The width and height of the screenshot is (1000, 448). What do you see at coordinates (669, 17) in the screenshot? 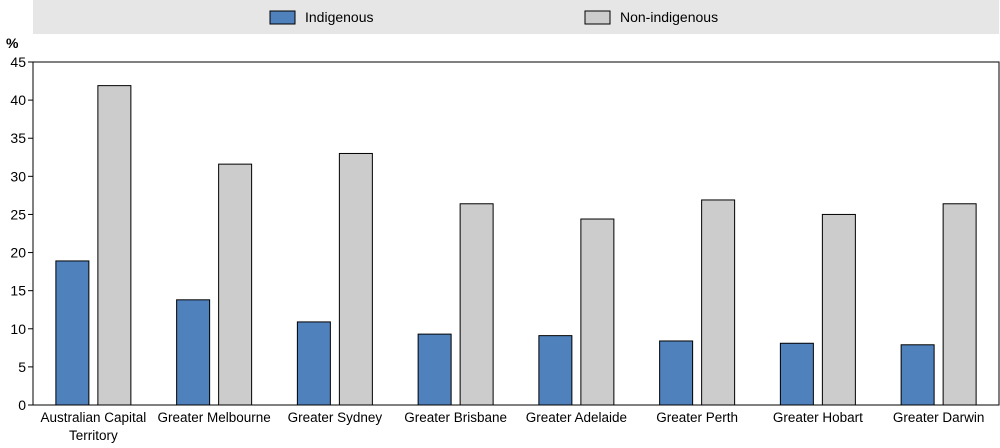
I see `legend-label-non-indigenous: Non-indigenous` at bounding box center [669, 17].